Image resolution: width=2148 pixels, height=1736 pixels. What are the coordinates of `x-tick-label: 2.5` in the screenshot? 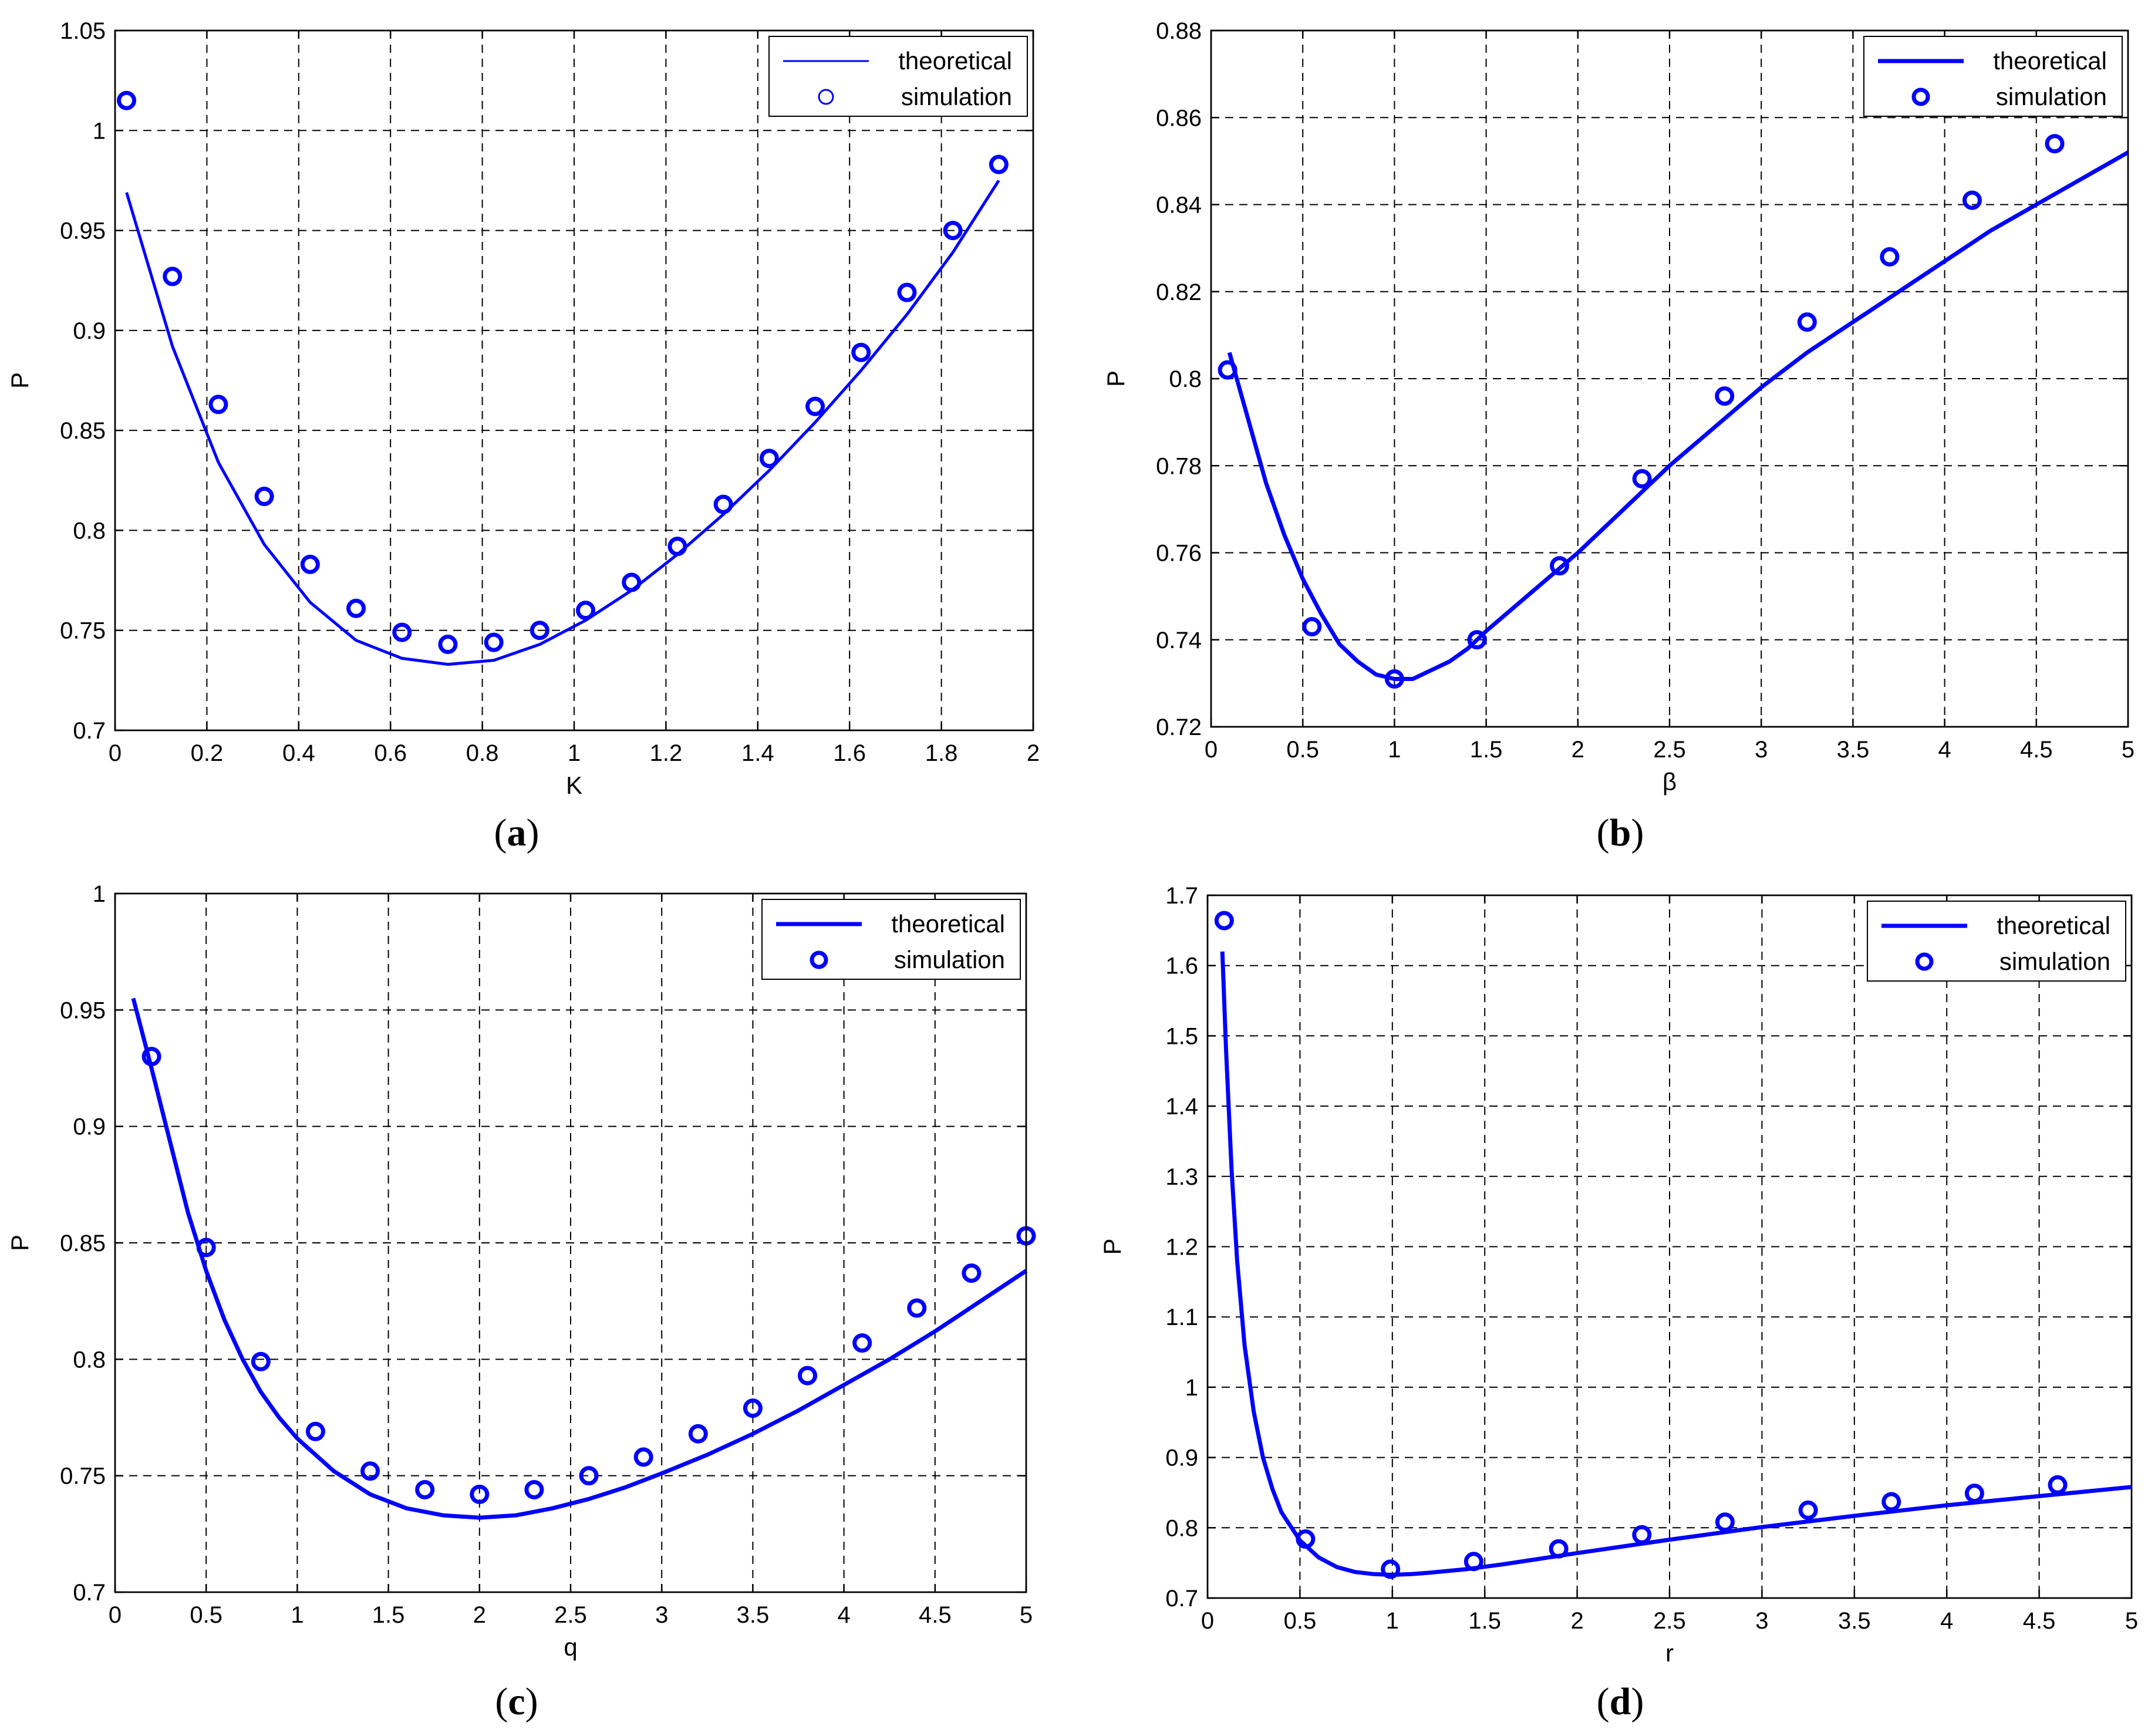 It's located at (570, 1615).